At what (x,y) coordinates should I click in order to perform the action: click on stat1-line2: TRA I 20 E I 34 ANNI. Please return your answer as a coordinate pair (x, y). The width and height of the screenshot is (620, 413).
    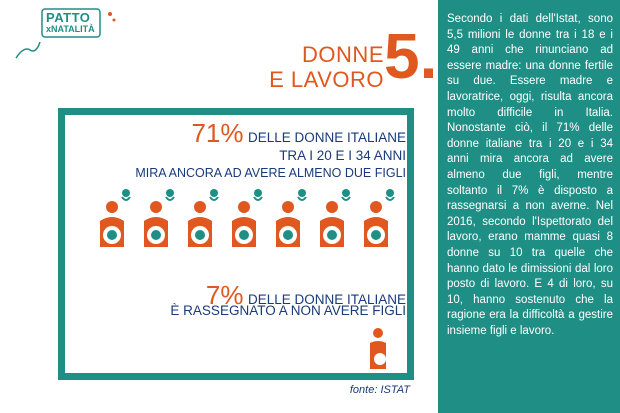
    Looking at the image, I should click on (342, 155).